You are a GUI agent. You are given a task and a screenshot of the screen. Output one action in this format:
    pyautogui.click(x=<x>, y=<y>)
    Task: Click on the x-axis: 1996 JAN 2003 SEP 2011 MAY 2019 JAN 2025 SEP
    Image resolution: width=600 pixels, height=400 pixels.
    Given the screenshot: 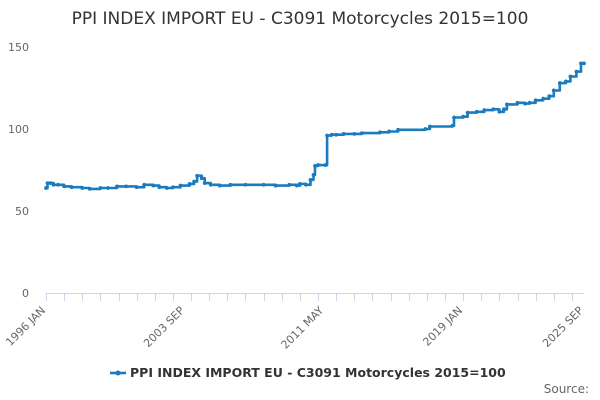 What is the action you would take?
    pyautogui.click(x=294, y=322)
    